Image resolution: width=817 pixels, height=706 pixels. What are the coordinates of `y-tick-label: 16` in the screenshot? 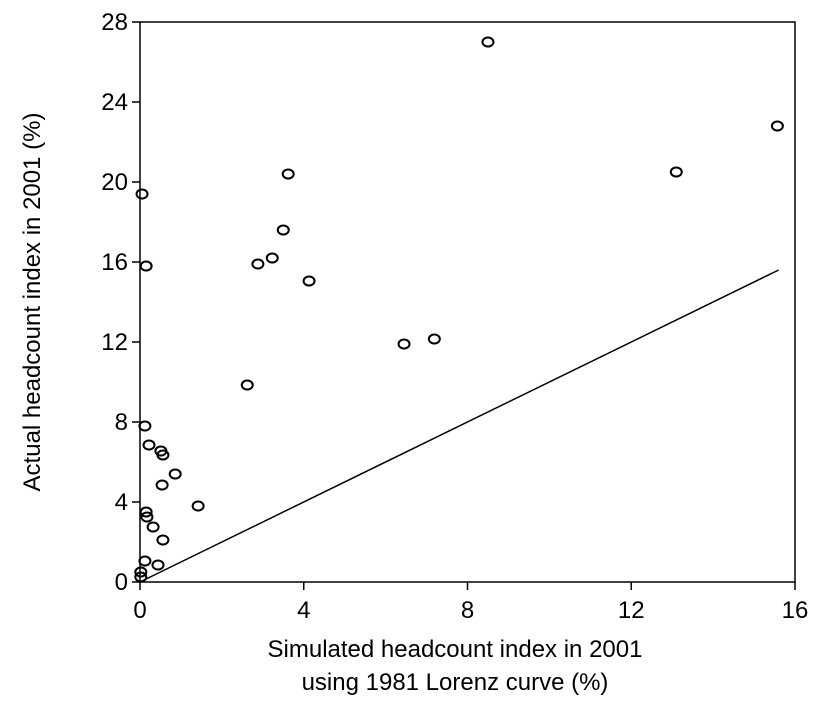 It's located at (114, 262).